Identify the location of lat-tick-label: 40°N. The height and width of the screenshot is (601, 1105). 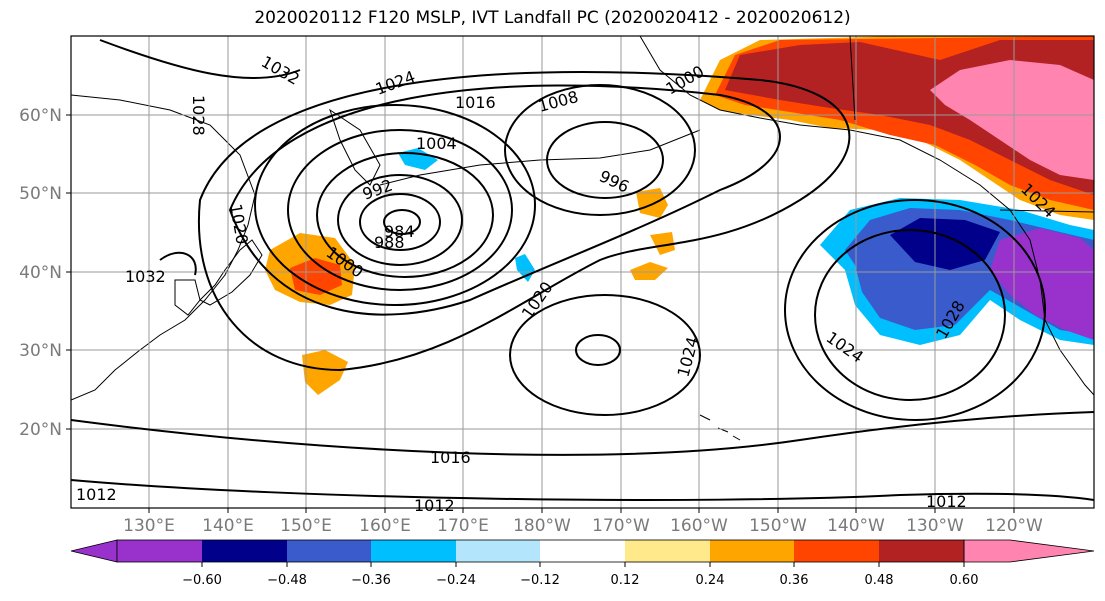
(40, 273).